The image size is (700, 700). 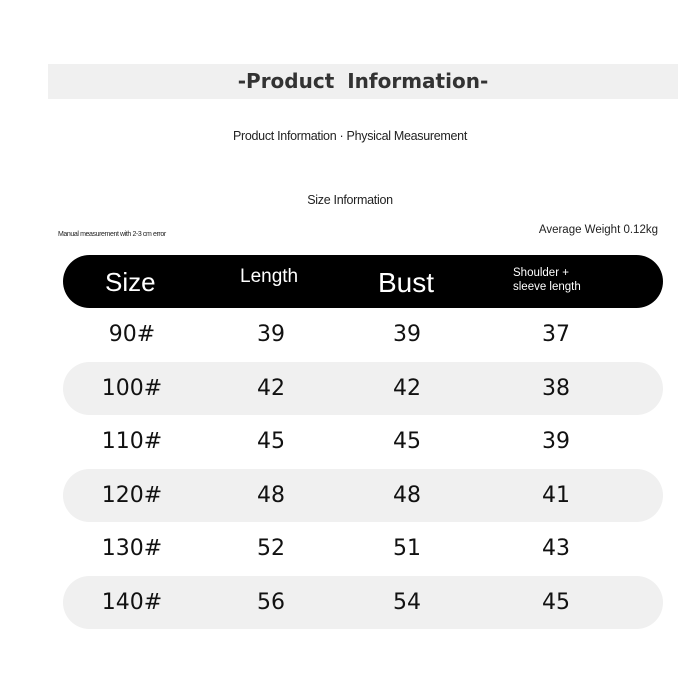 What do you see at coordinates (541, 273) in the screenshot?
I see `header-shoulder: Shoulder +` at bounding box center [541, 273].